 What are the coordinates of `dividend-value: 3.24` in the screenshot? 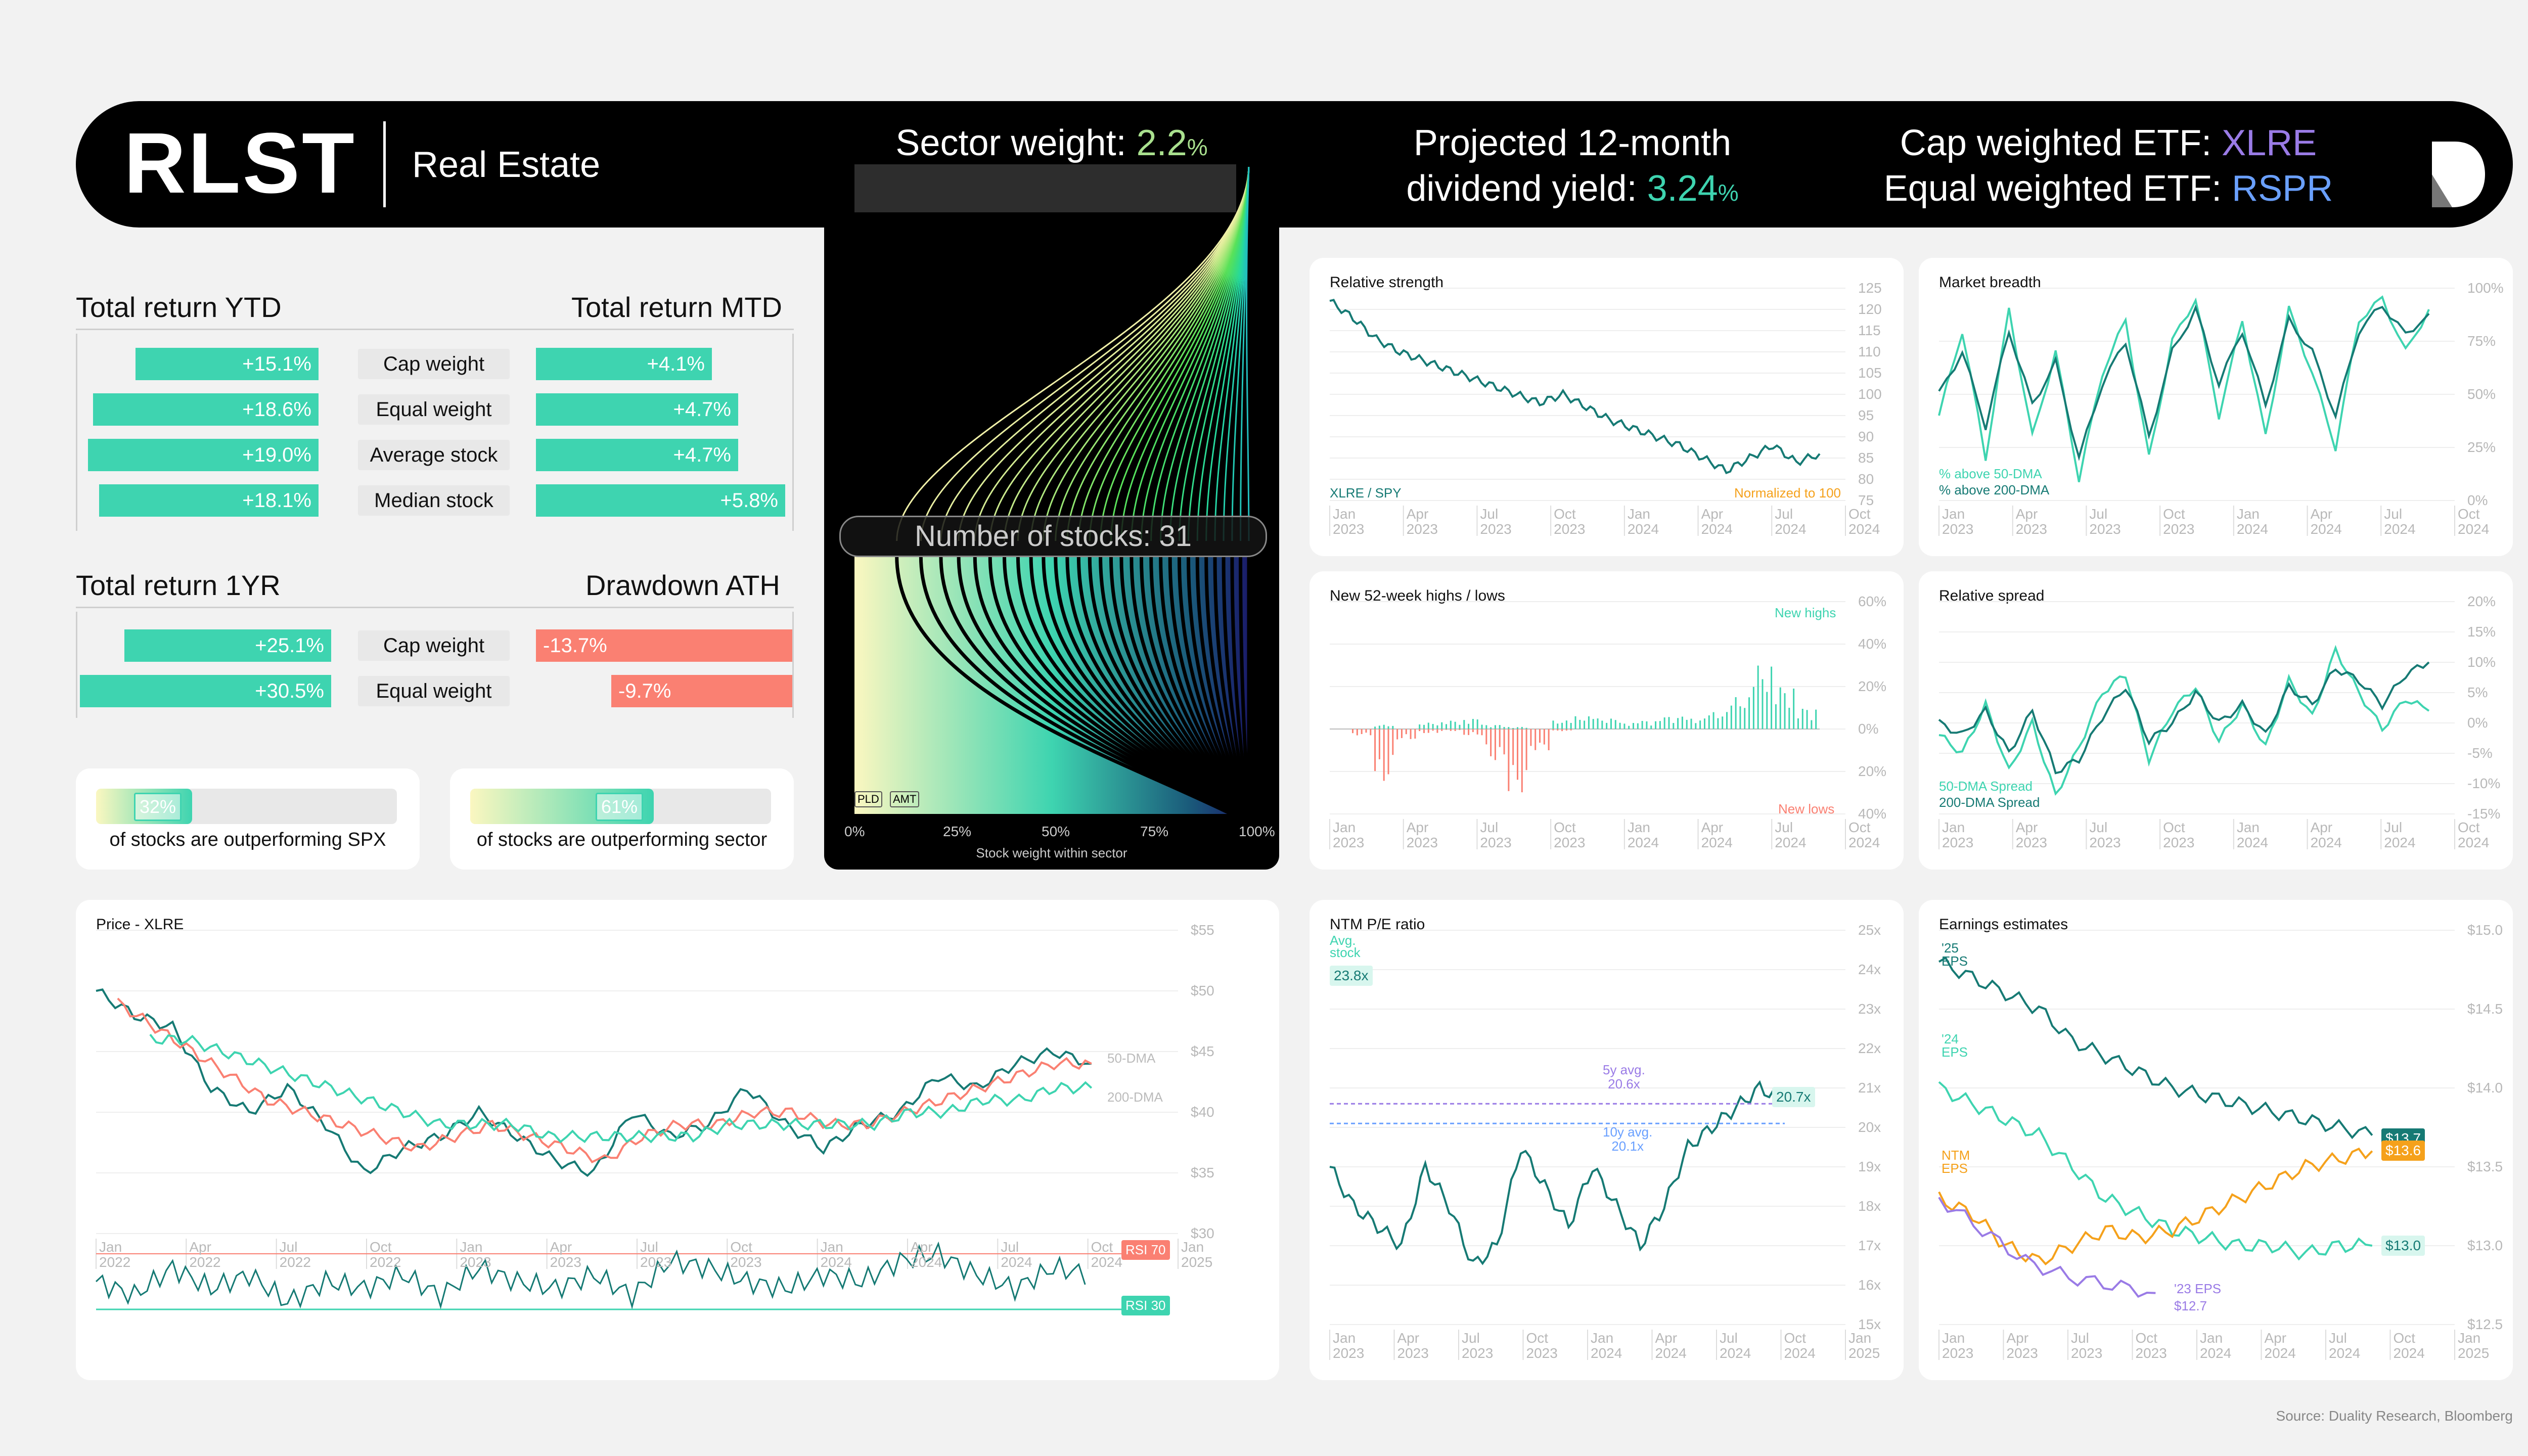 It's located at (1683, 188).